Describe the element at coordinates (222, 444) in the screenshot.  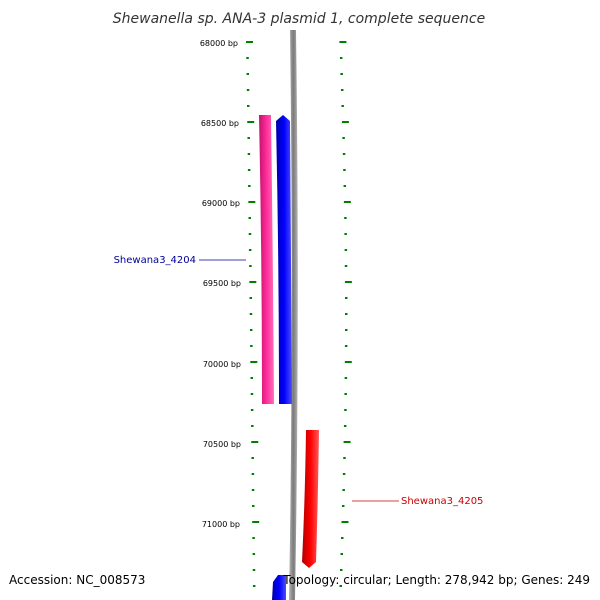
I see `tick-label-70500: 70500 bp` at that location.